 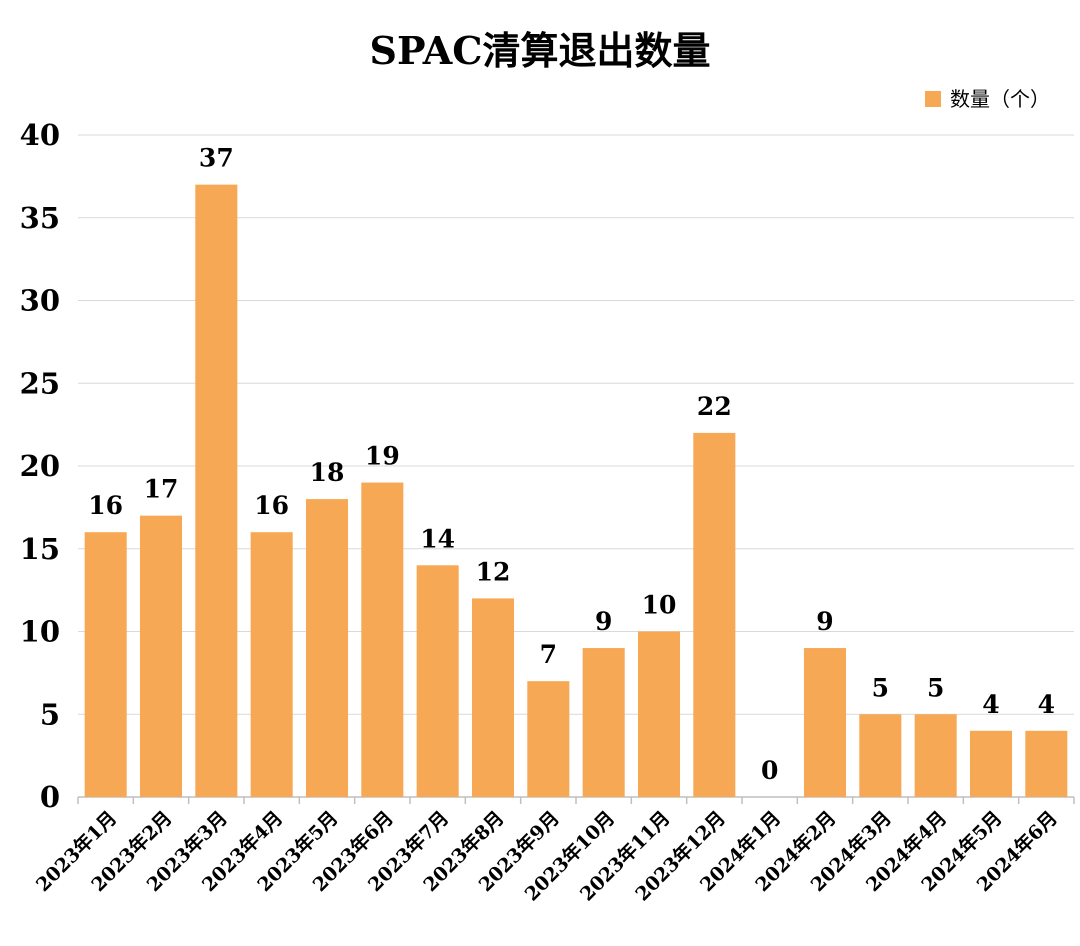 I want to click on legend-label: 数量（个）, so click(x=1000, y=99).